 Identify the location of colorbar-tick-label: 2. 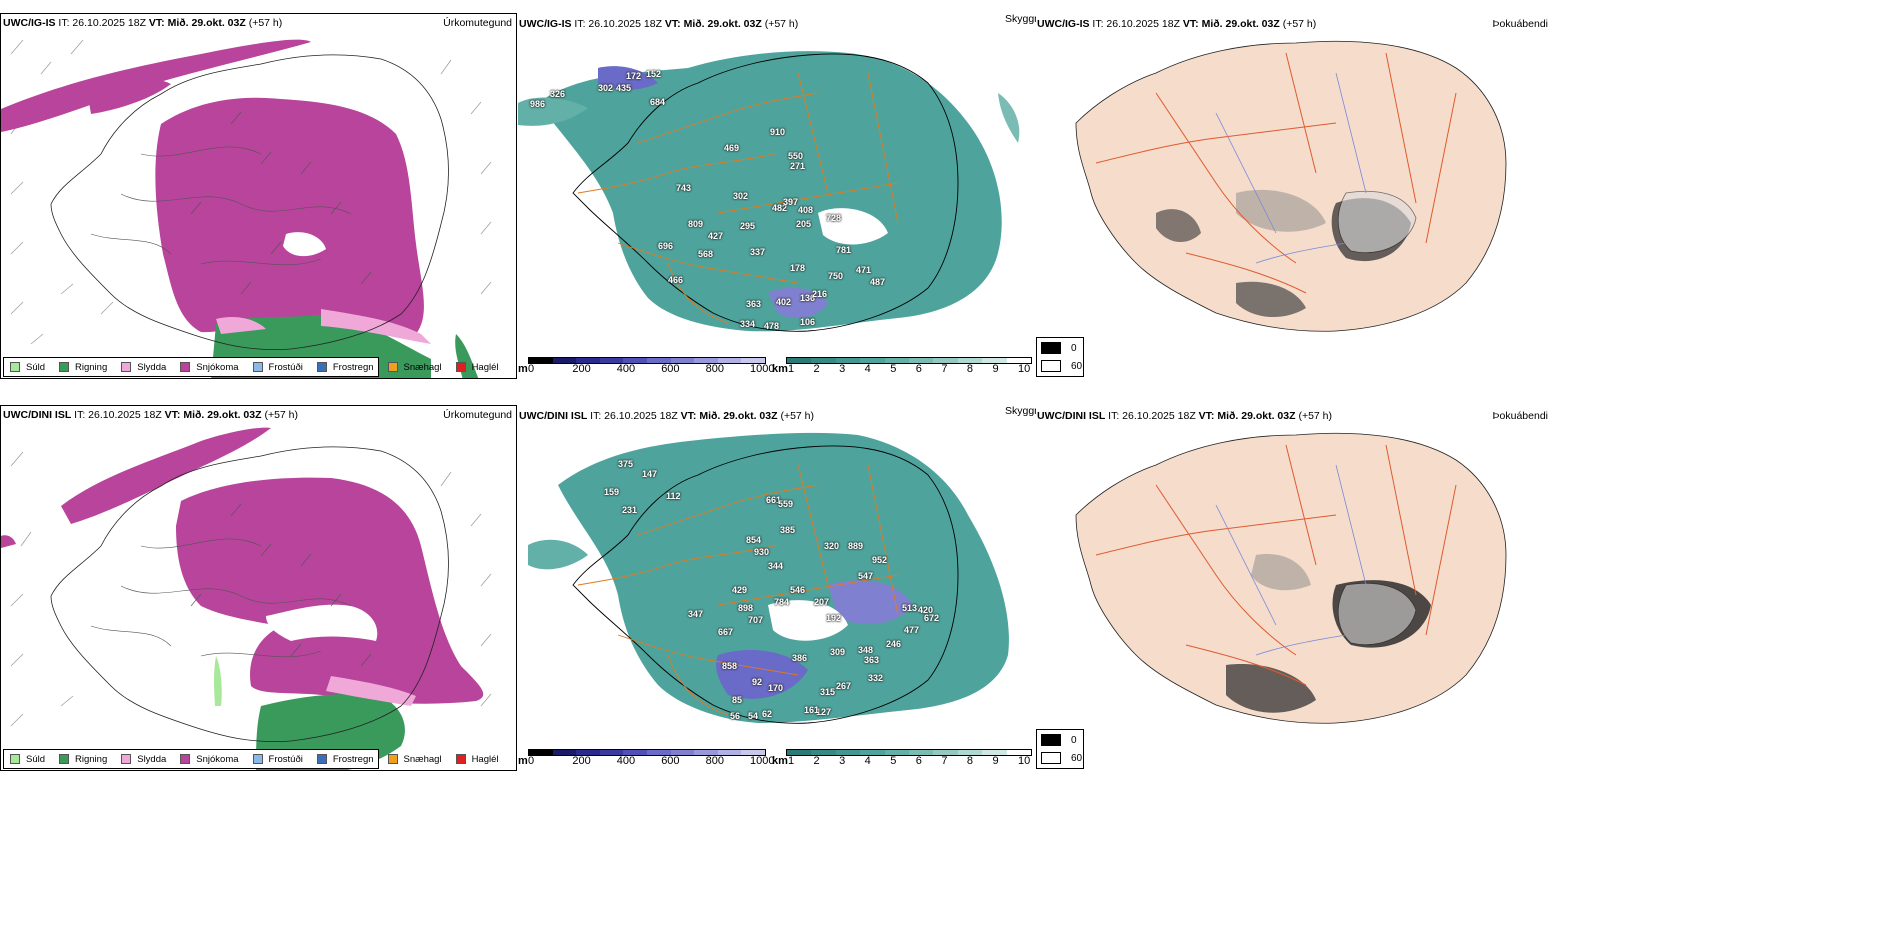
(816, 761).